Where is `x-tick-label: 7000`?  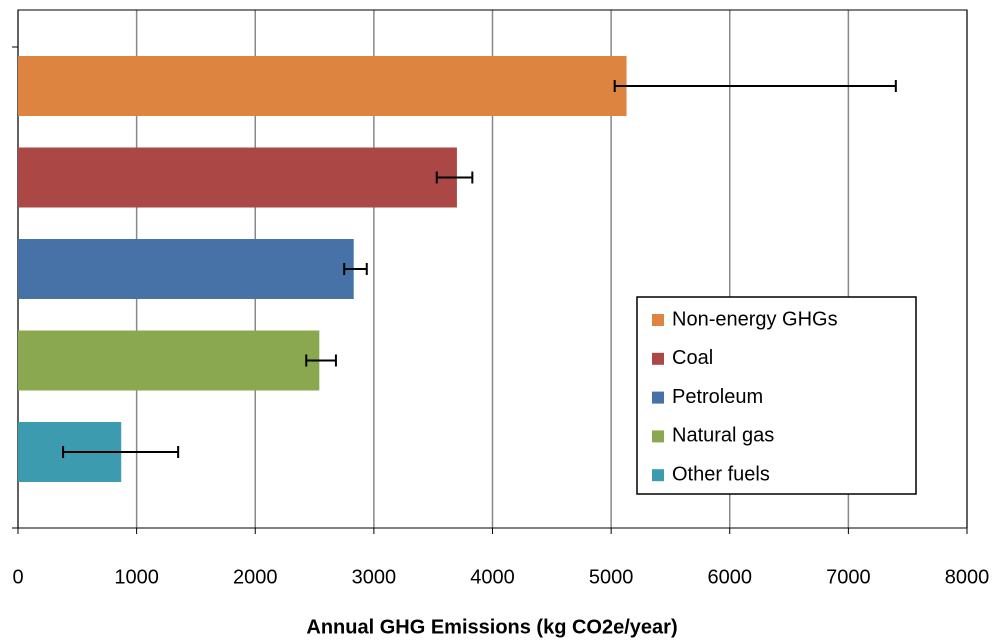
x-tick-label: 7000 is located at coordinates (848, 577).